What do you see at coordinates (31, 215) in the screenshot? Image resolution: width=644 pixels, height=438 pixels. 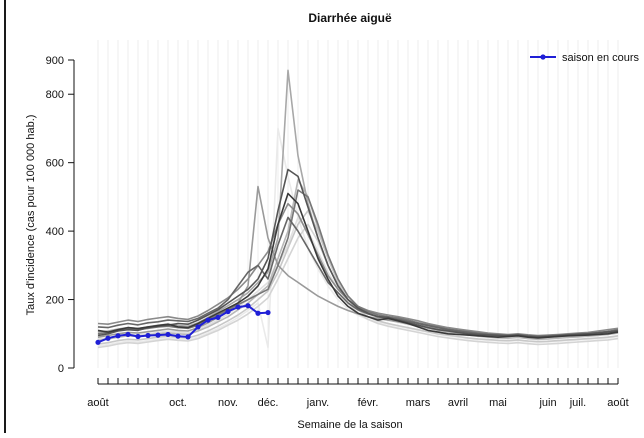 I see `y-axis-label: Taux d'incidence (cas pour 100 000 hab.)` at bounding box center [31, 215].